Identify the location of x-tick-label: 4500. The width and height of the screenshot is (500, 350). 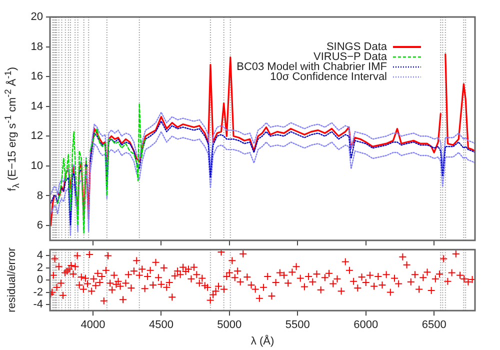
(161, 325).